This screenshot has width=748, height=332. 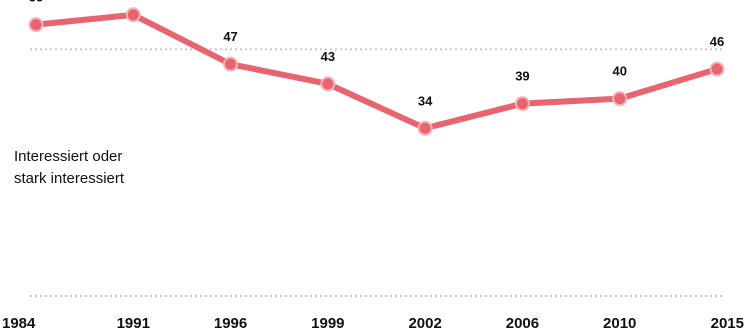 What do you see at coordinates (69, 178) in the screenshot?
I see `series-label-line: stark interessiert` at bounding box center [69, 178].